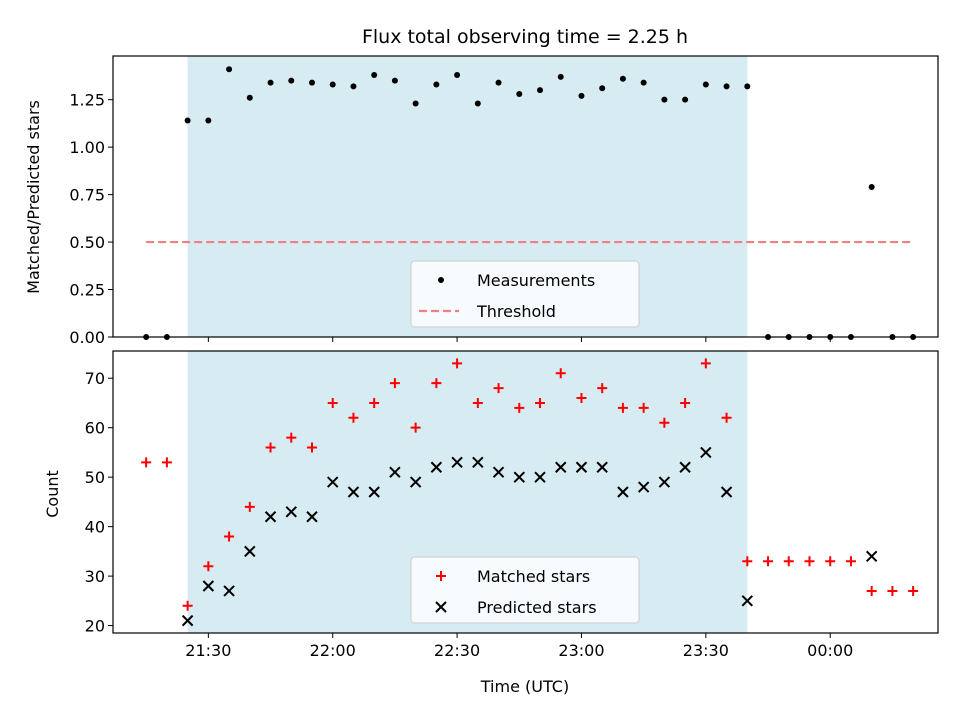 The image size is (960, 720). What do you see at coordinates (87, 242) in the screenshot?
I see `y-tick-label: 0.50` at bounding box center [87, 242].